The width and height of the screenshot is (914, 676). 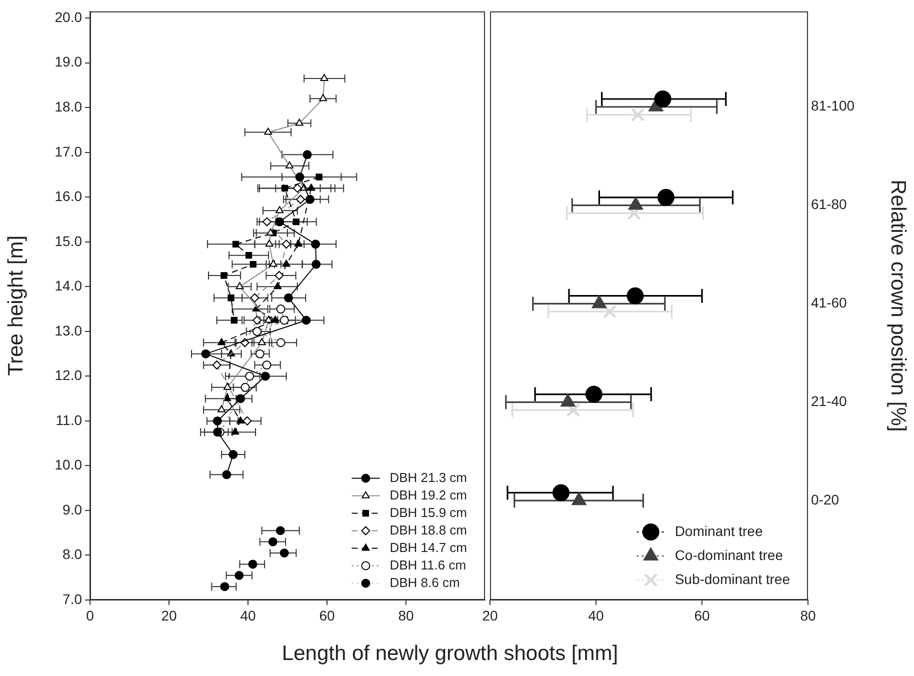 I want to click on legend-label: DBH 14.7 cm, so click(x=429, y=547).